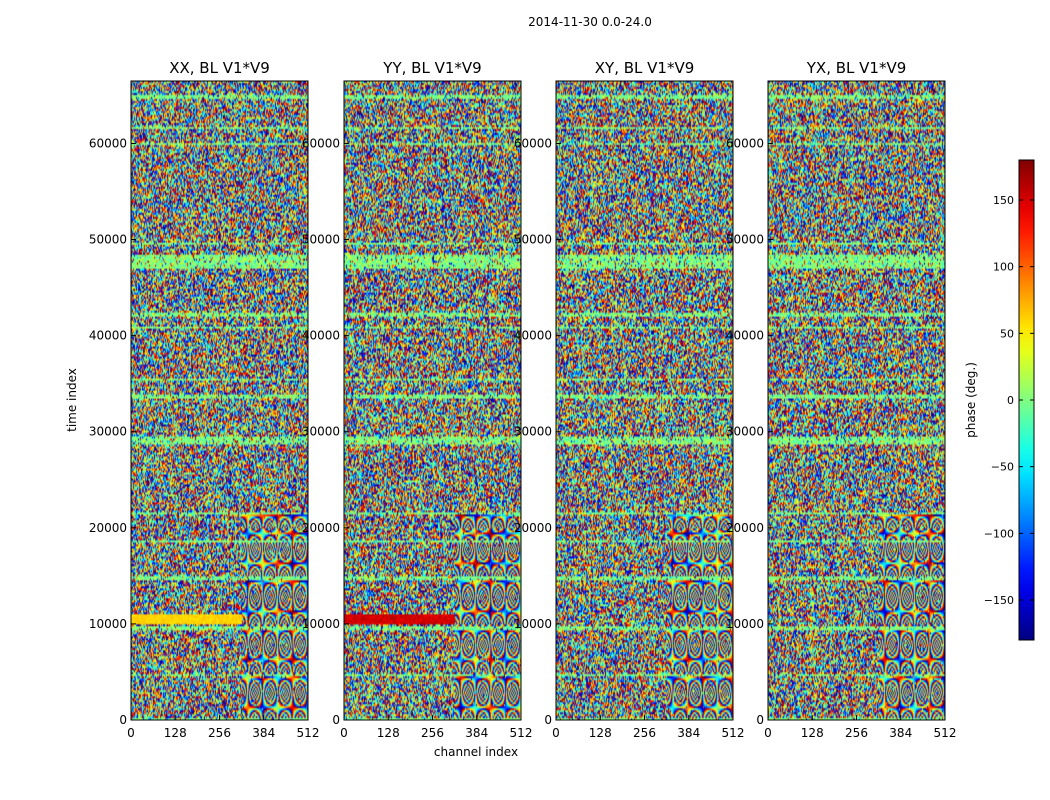  Describe the element at coordinates (1003, 267) in the screenshot. I see `colorbar-tick-label: 100` at that location.